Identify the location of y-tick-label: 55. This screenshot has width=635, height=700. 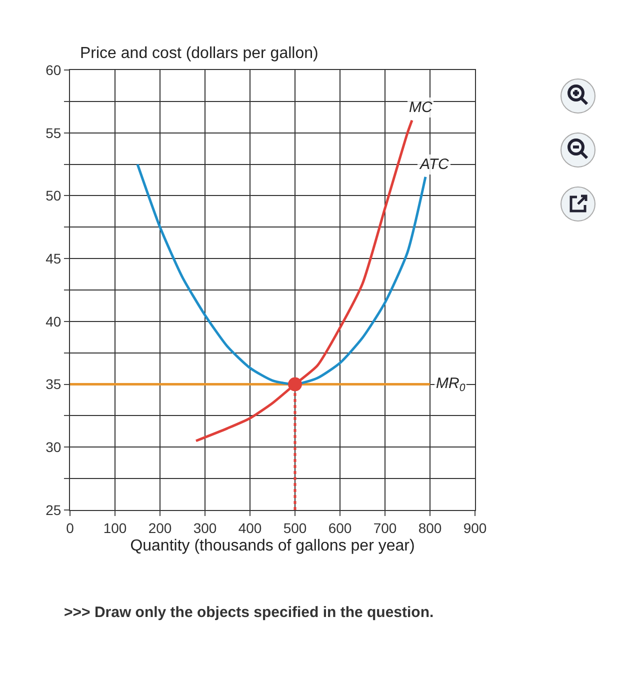
(54, 132).